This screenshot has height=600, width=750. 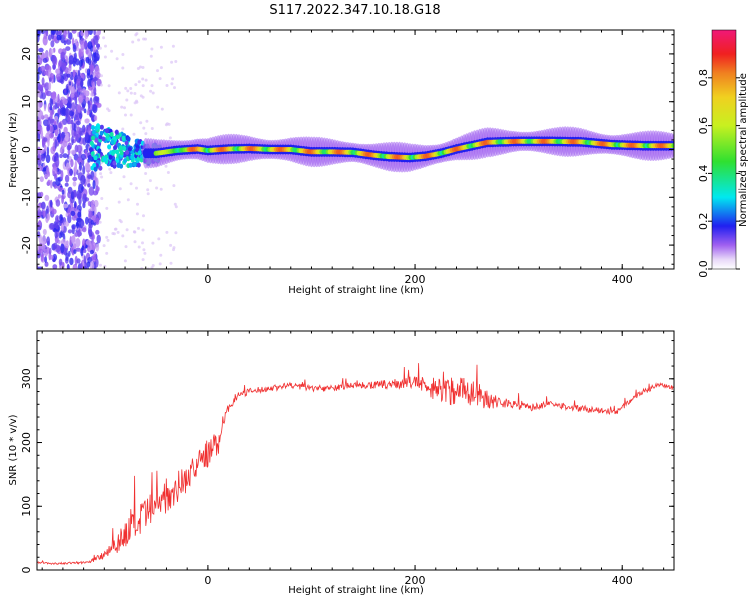 I want to click on x-tick-label: 400, so click(x=622, y=279).